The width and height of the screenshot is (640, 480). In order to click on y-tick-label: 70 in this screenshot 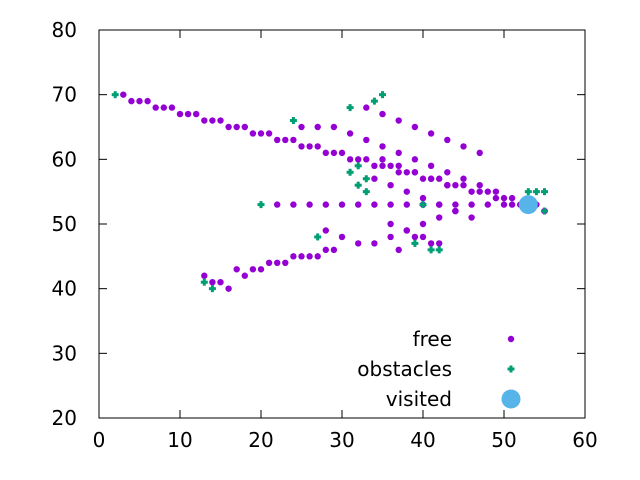, I will do `click(64, 95)`.